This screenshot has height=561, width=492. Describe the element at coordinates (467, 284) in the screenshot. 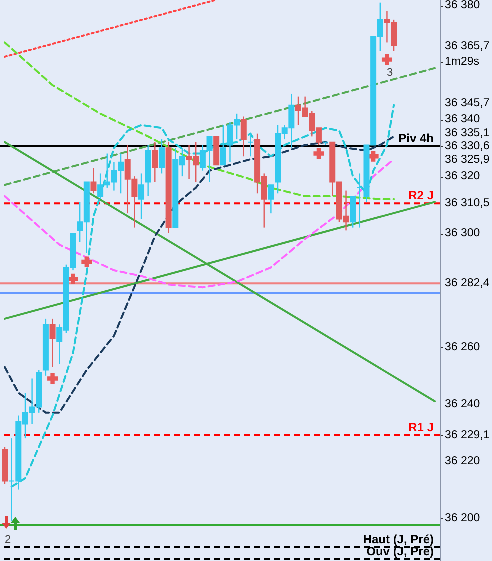

I see `y-tick-label: 36 282,4` at that location.